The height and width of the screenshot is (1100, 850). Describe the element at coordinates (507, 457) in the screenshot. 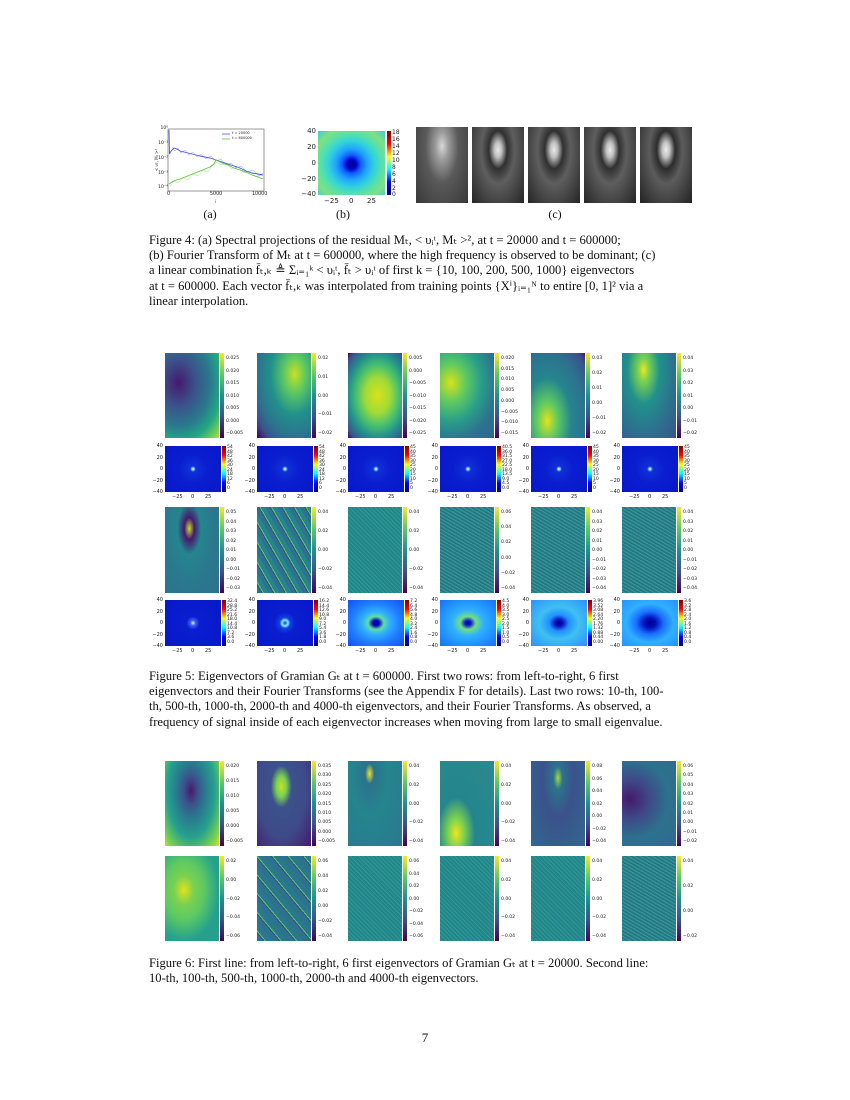

I see `cbar-tick: 31.5` at that location.